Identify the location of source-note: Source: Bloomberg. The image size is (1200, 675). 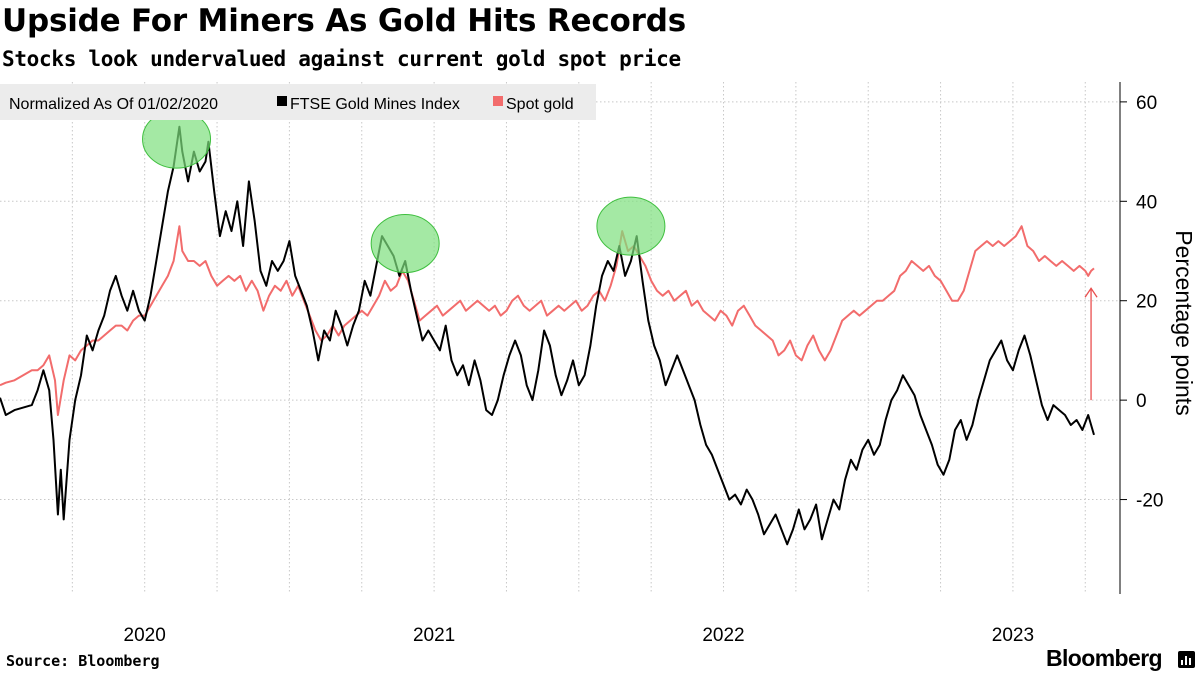
(83, 661).